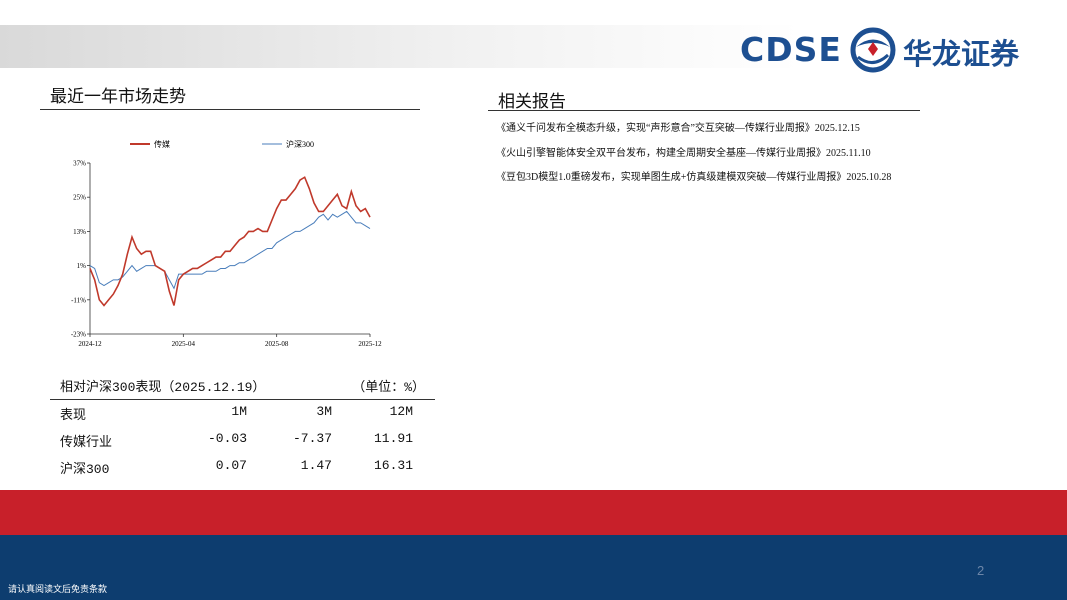  Describe the element at coordinates (79, 164) in the screenshot. I see `y-tick-label: 37%` at that location.